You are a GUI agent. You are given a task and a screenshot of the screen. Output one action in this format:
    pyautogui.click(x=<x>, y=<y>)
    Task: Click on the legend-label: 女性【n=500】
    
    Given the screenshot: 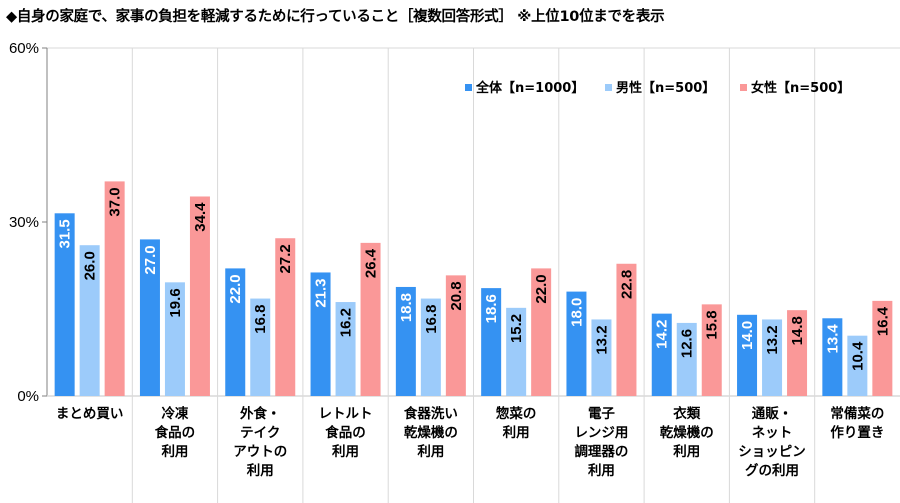 What is the action you would take?
    pyautogui.click(x=800, y=88)
    